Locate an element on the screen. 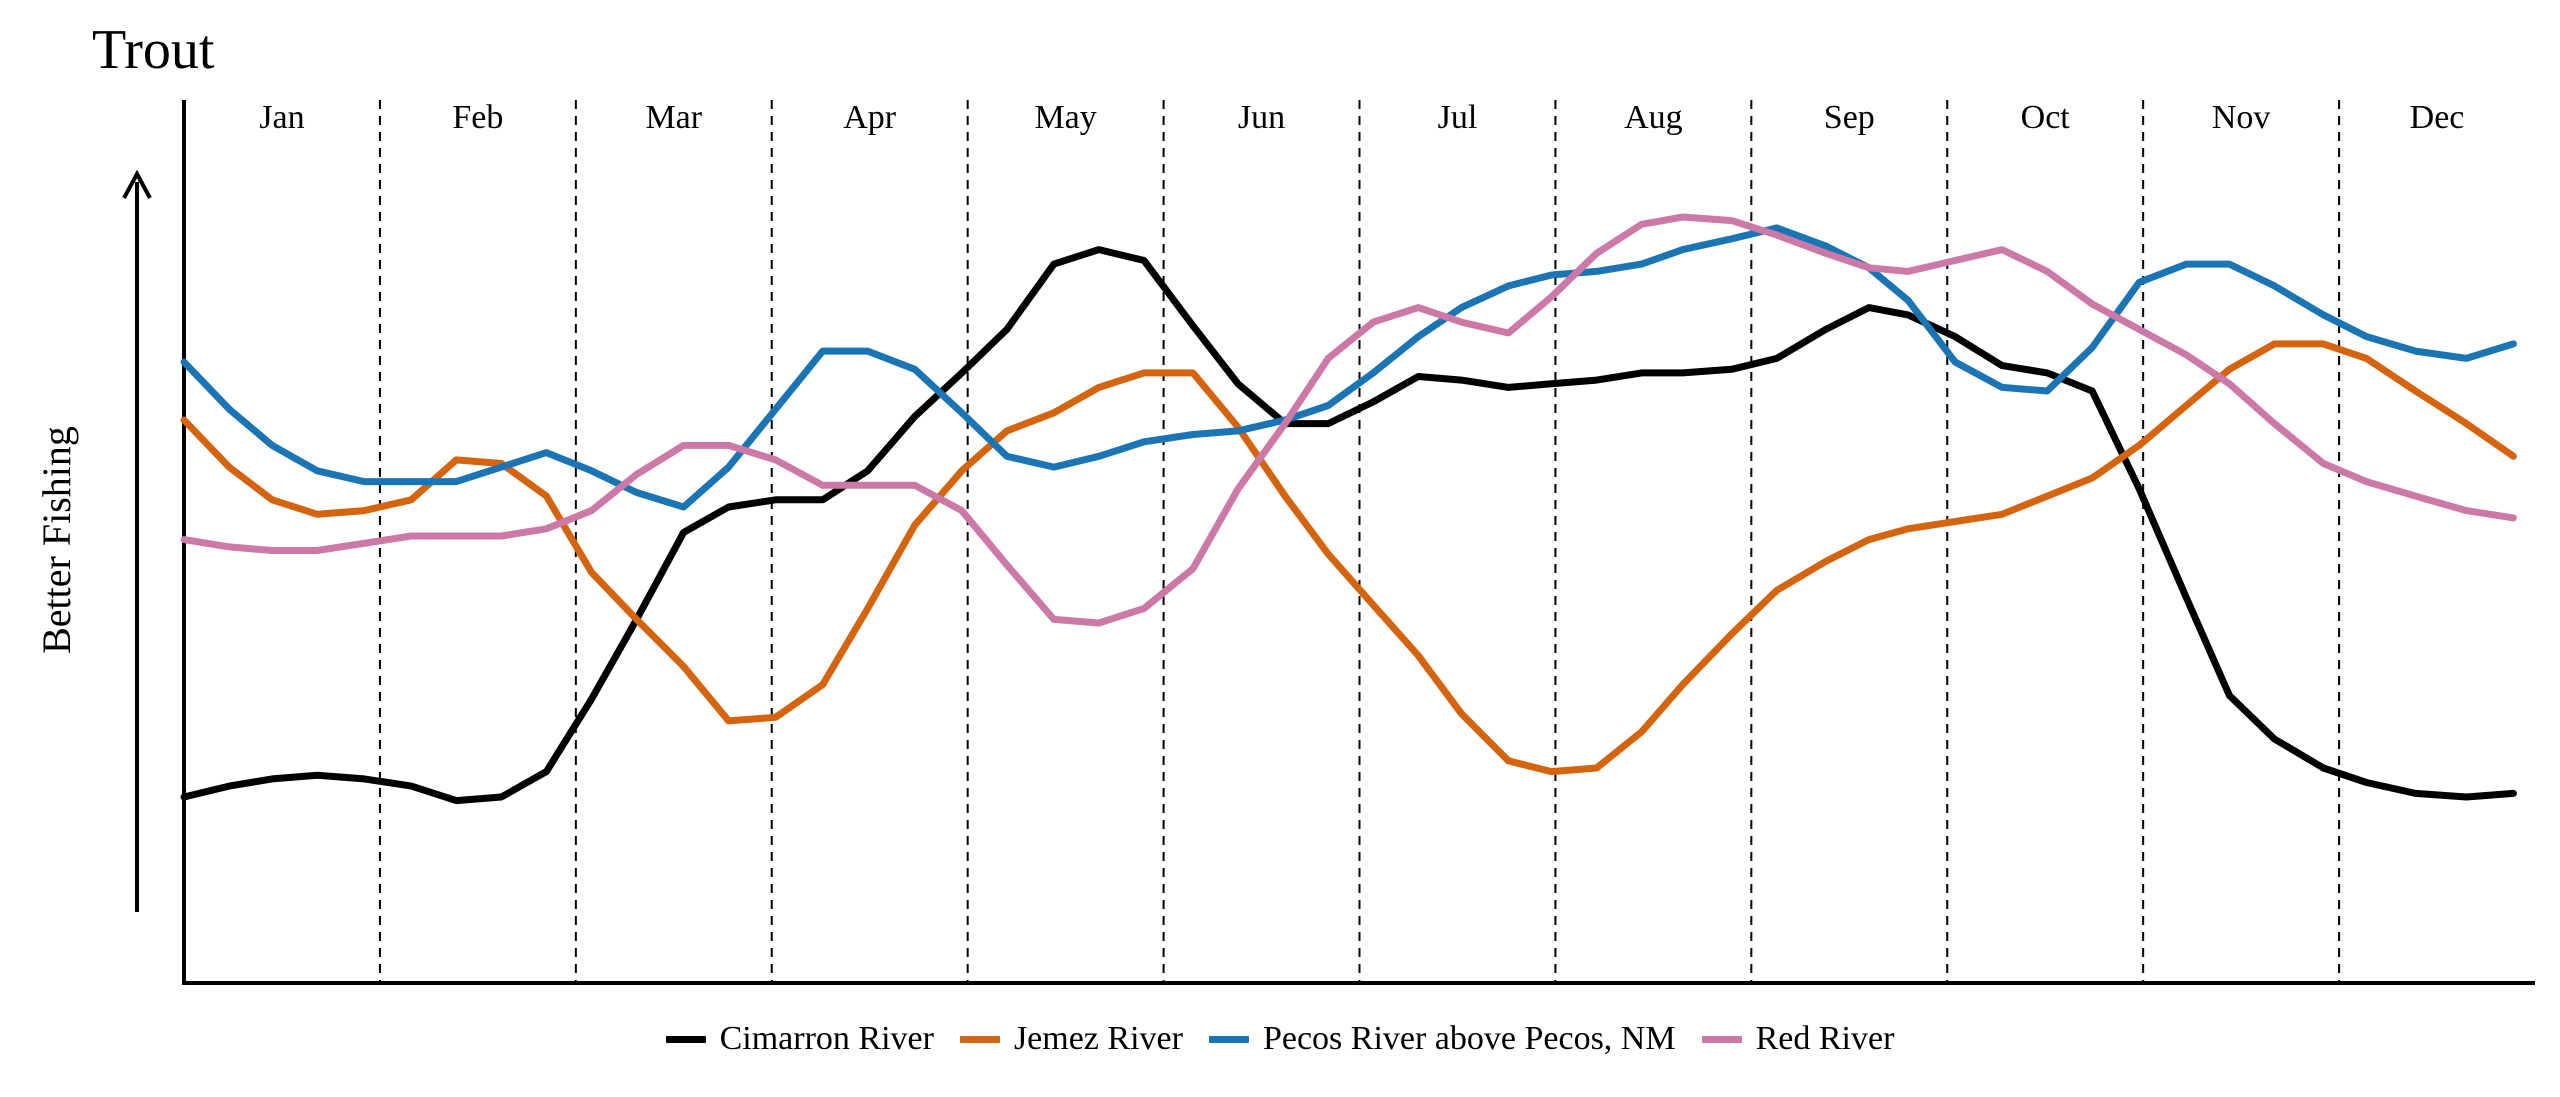  legend-item: Pecos River above Pecos, NM is located at coordinates (1442, 1039).